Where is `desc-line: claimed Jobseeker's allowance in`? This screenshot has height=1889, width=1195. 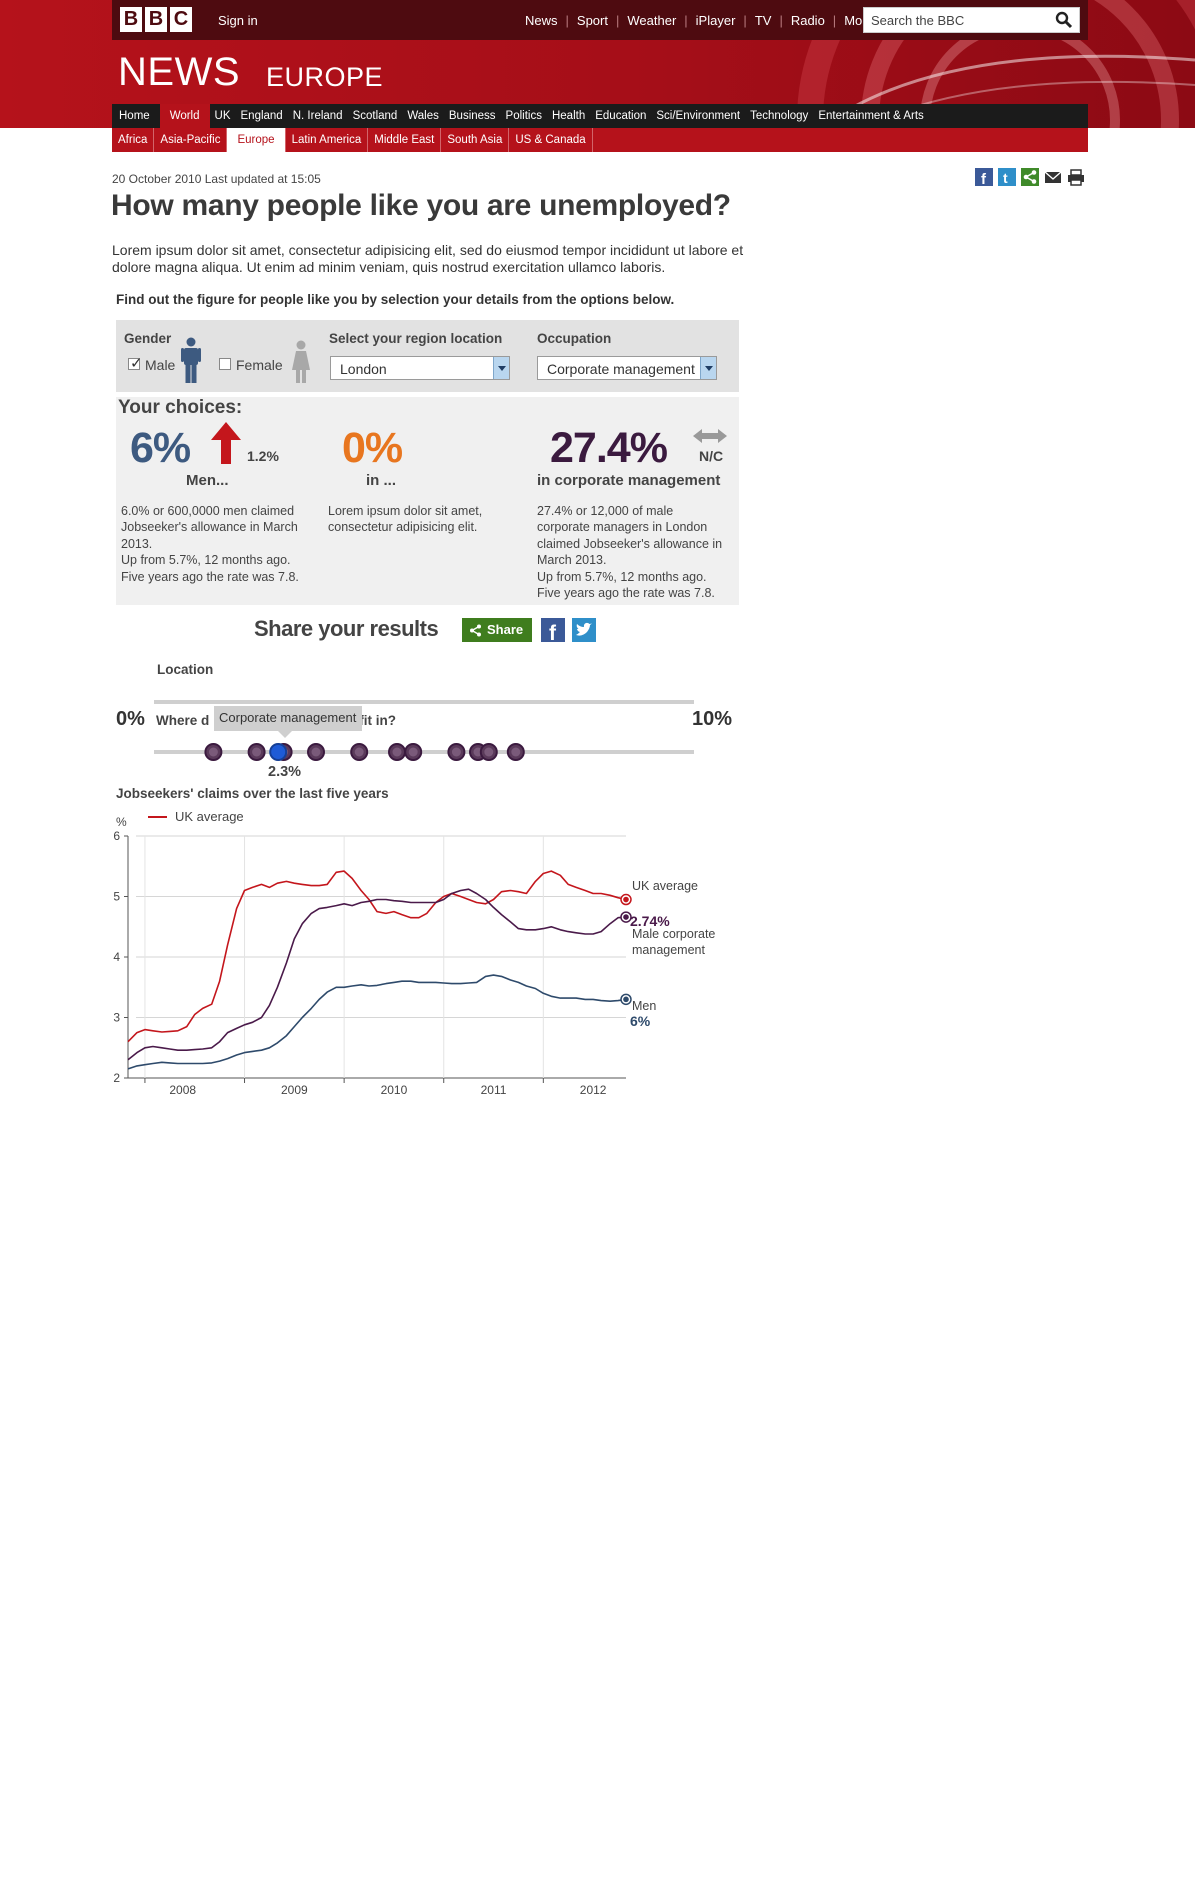 desc-line: claimed Jobseeker's allowance in is located at coordinates (630, 543).